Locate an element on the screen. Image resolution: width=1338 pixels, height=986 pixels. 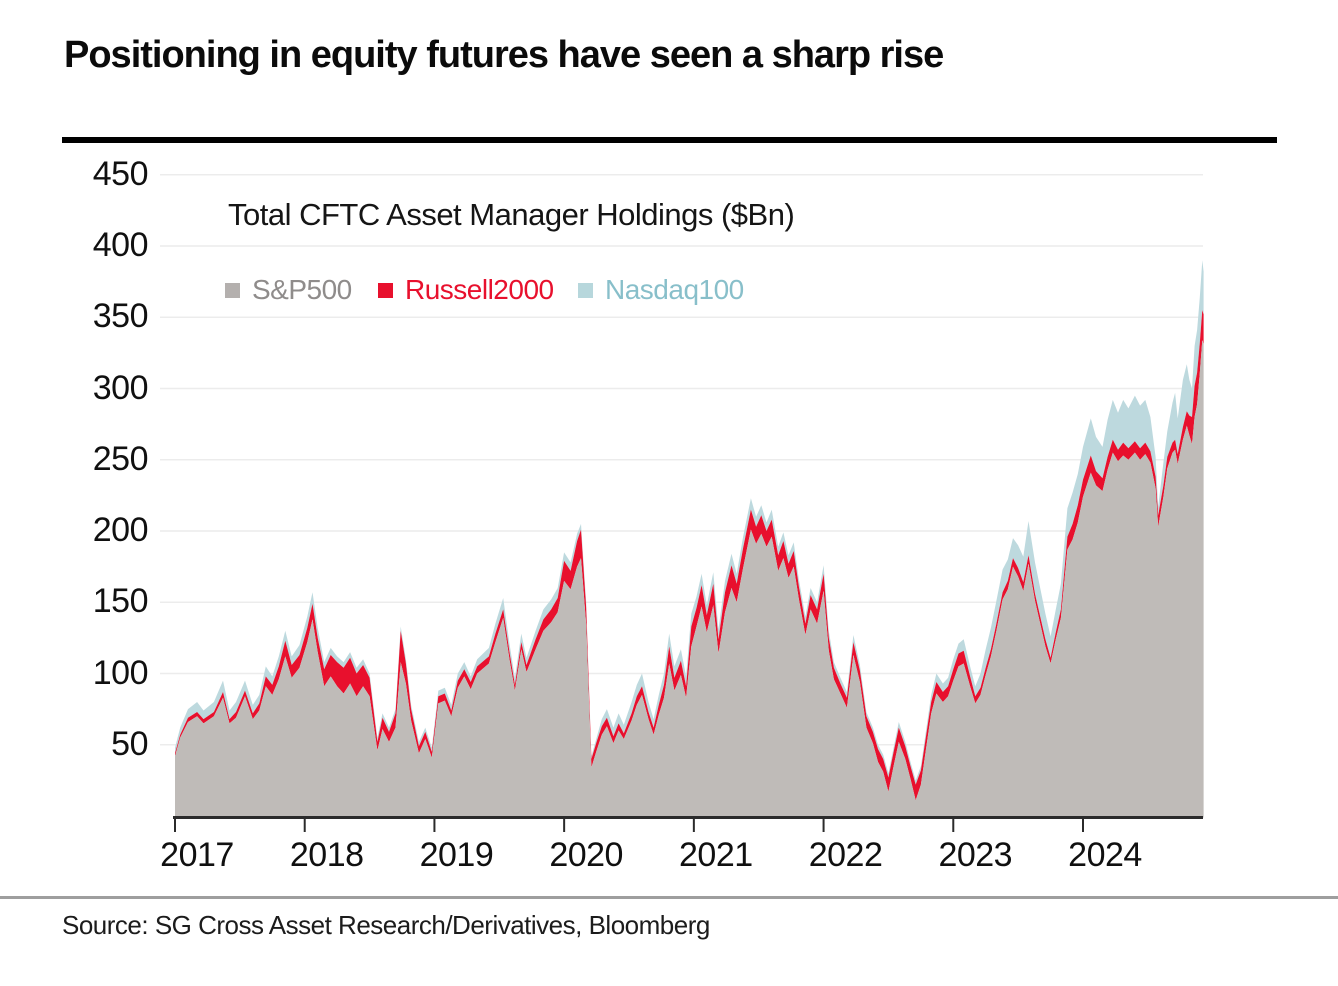
legend-label: Nasdaq100 is located at coordinates (674, 289).